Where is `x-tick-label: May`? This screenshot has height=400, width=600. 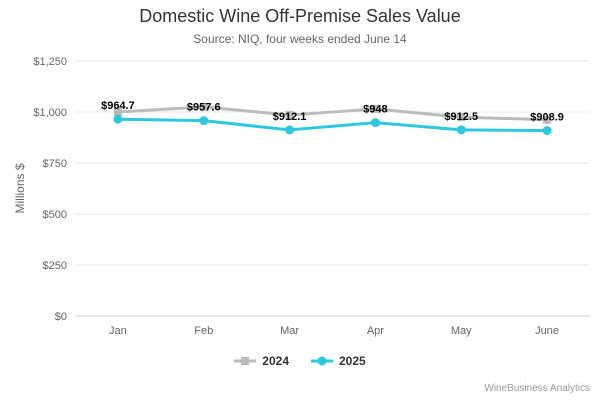 x-tick-label: May is located at coordinates (461, 331).